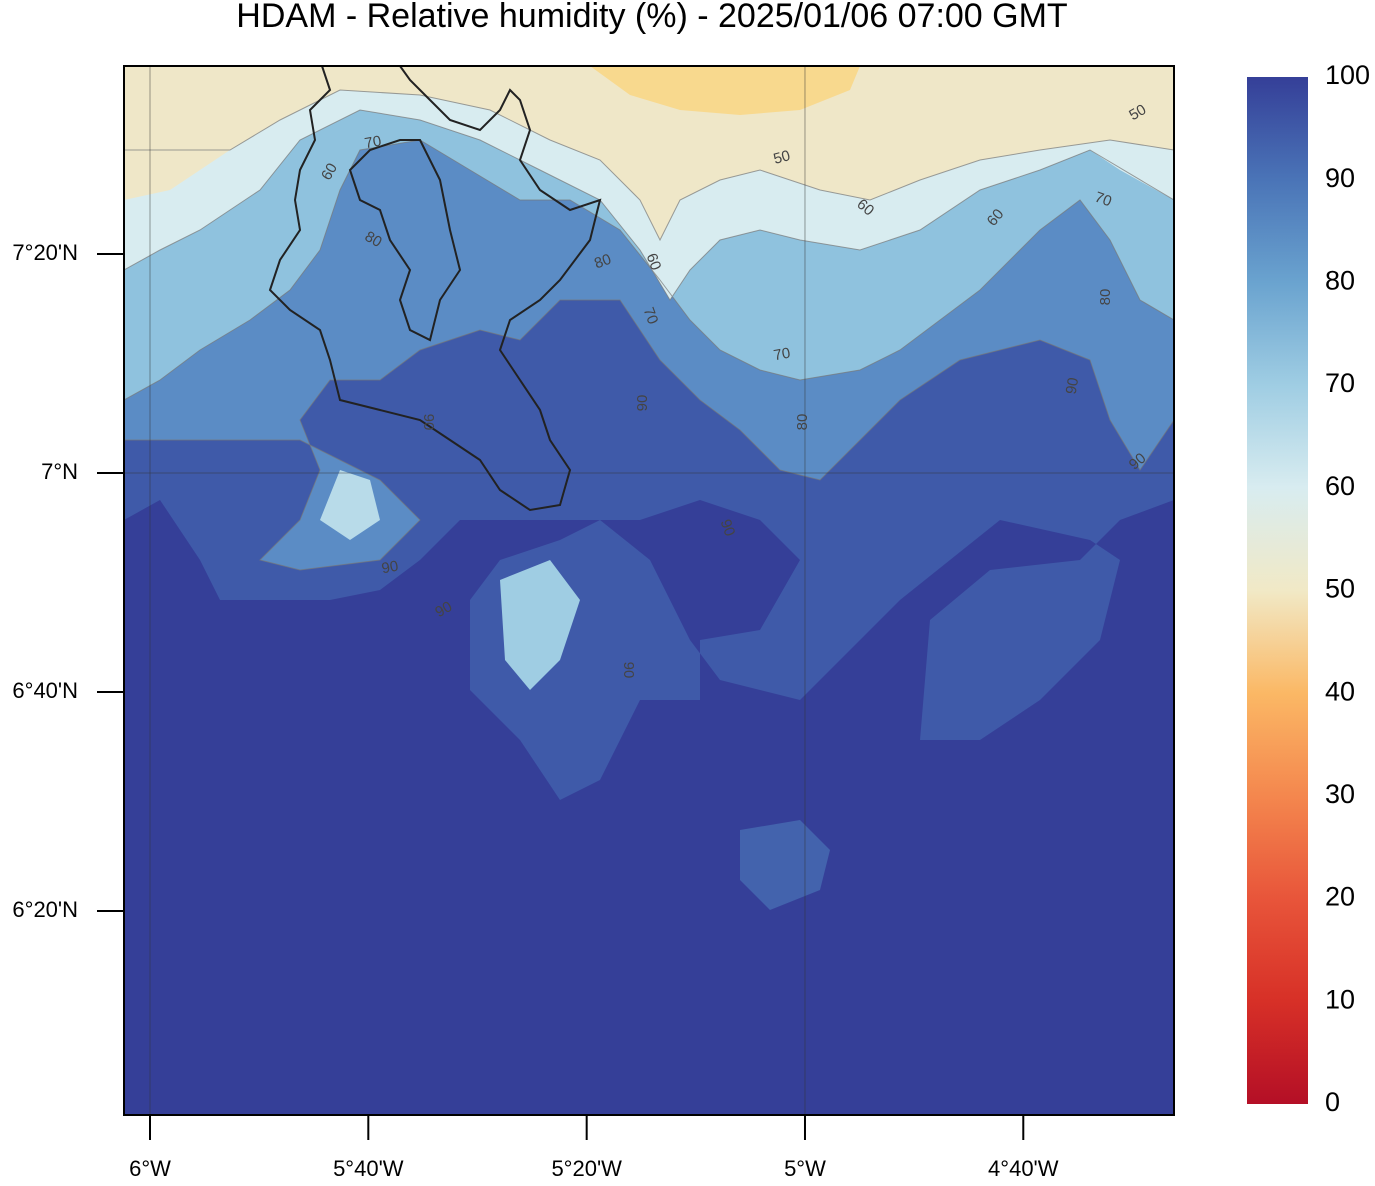 This screenshot has height=1186, width=1375. Describe the element at coordinates (805, 1168) in the screenshot. I see `x-tick-label: 5°W` at that location.